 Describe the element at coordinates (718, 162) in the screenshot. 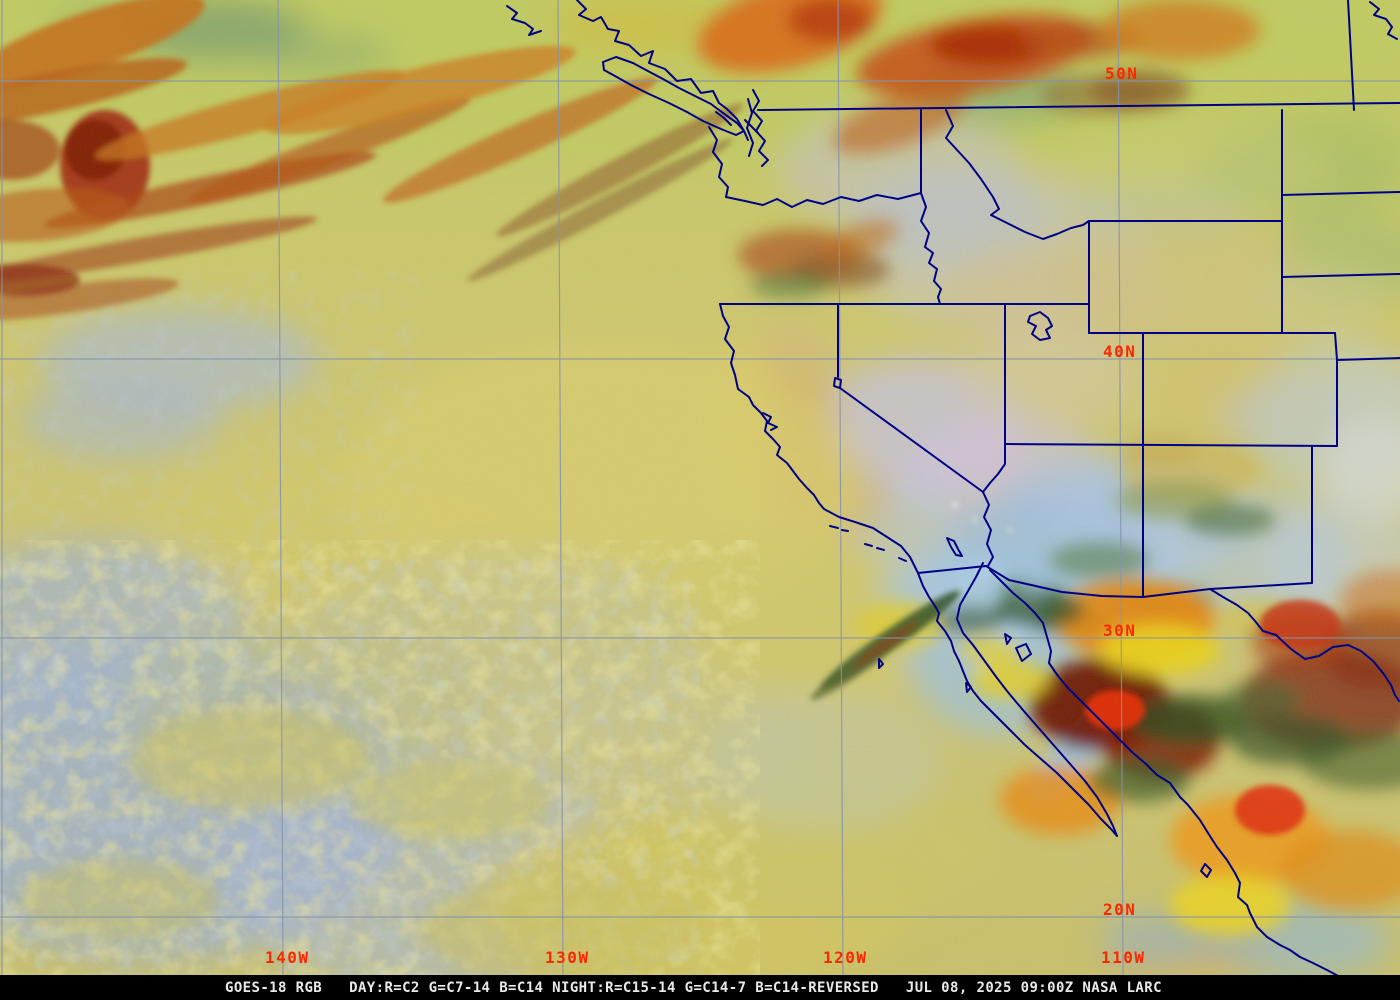

I see `washington-coast` at that location.